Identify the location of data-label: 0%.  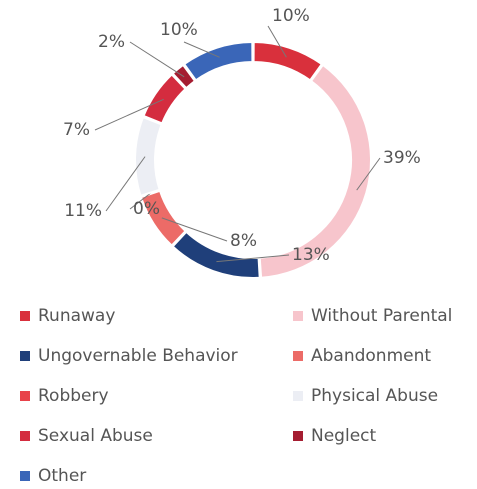
(146, 209).